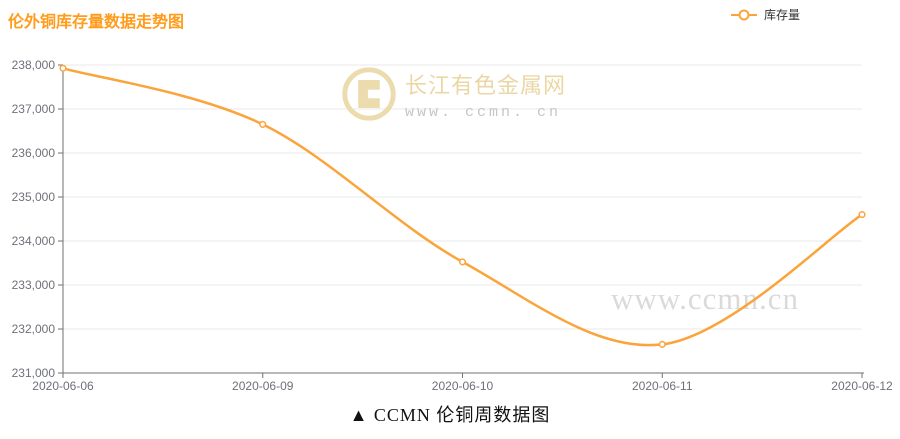  I want to click on x-axis-label: 2020-06-09, so click(263, 386).